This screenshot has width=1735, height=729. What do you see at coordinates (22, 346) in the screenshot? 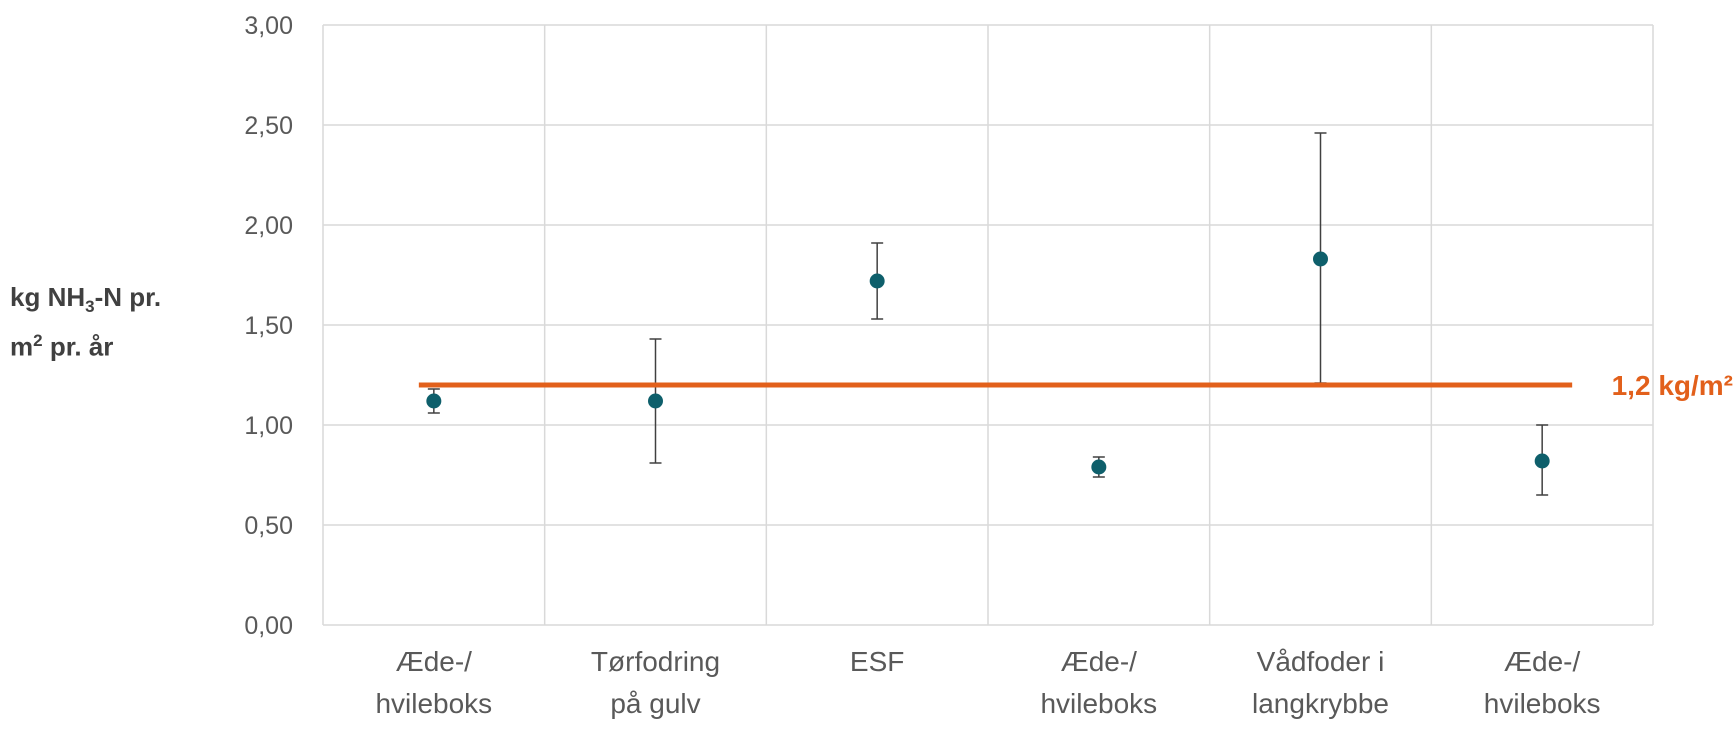
I see `y-axis-label-line2-pre: m` at bounding box center [22, 346].